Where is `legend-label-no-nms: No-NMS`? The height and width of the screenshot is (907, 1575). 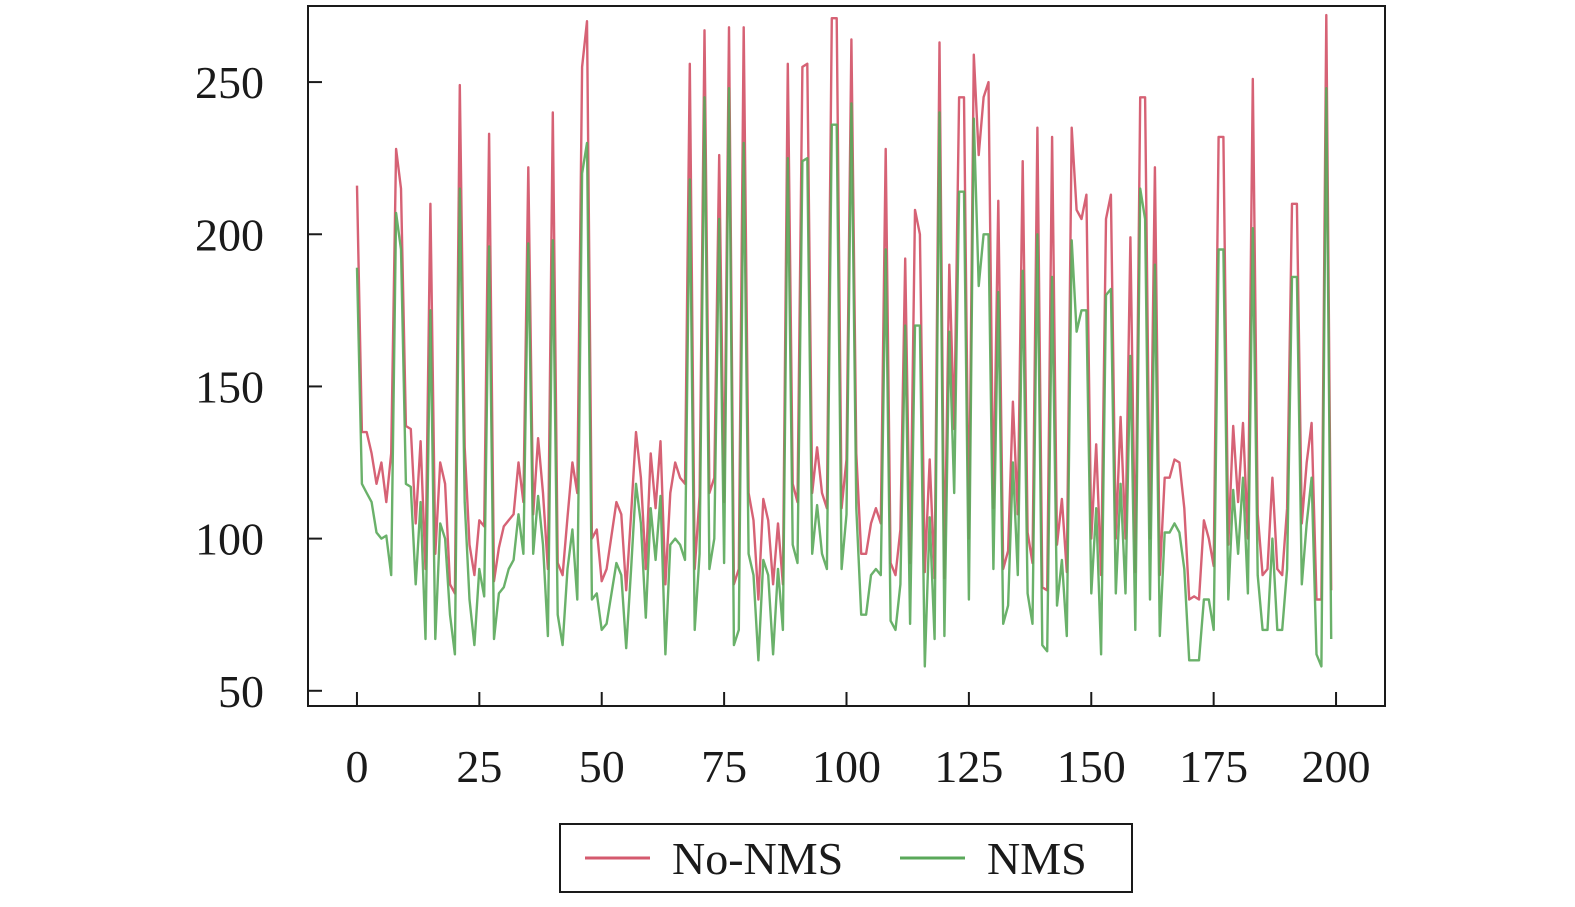
legend-label-no-nms: No-NMS is located at coordinates (757, 858).